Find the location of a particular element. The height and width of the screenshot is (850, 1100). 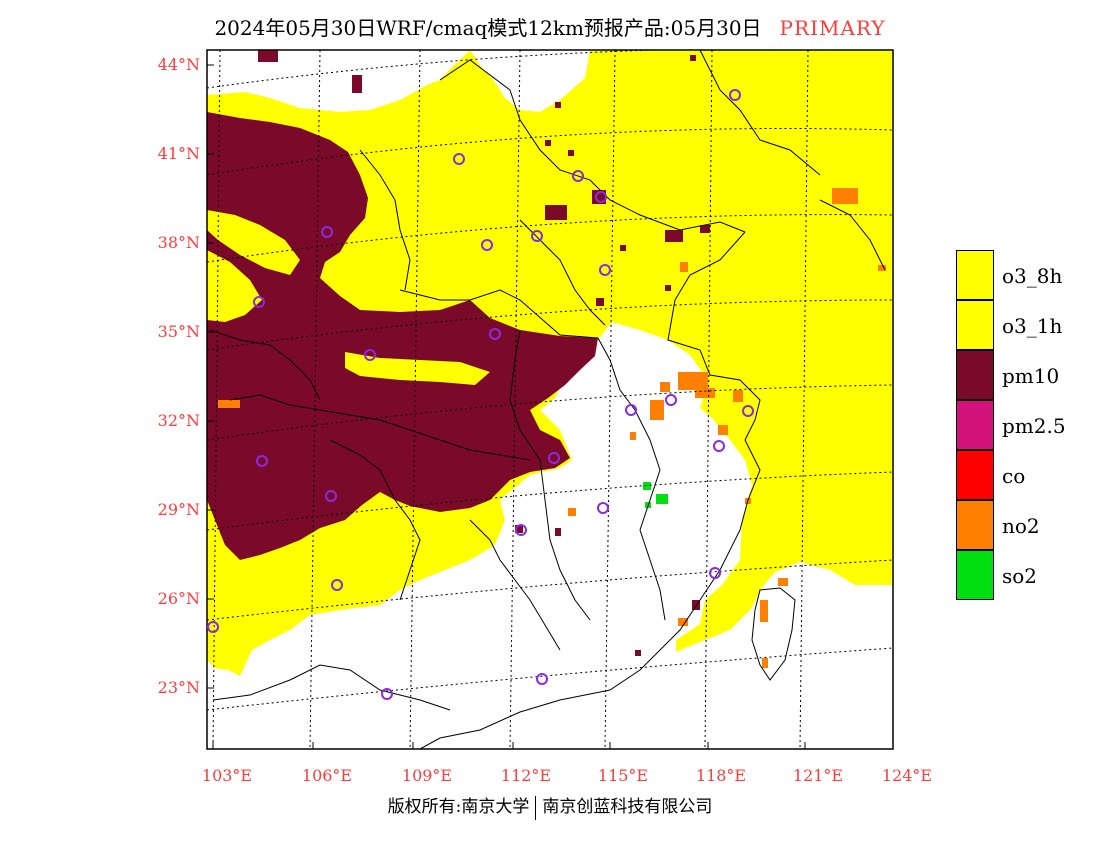

pm10-northwest-yellow is located at coordinates (253, 242).